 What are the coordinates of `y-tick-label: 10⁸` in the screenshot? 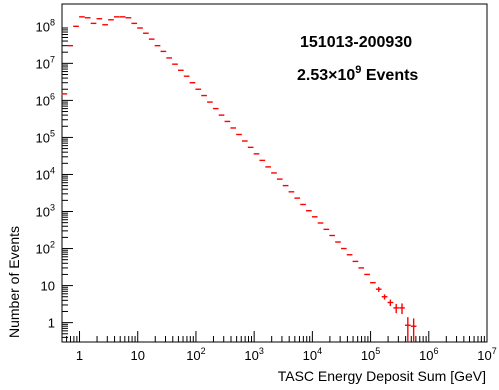 It's located at (45, 25).